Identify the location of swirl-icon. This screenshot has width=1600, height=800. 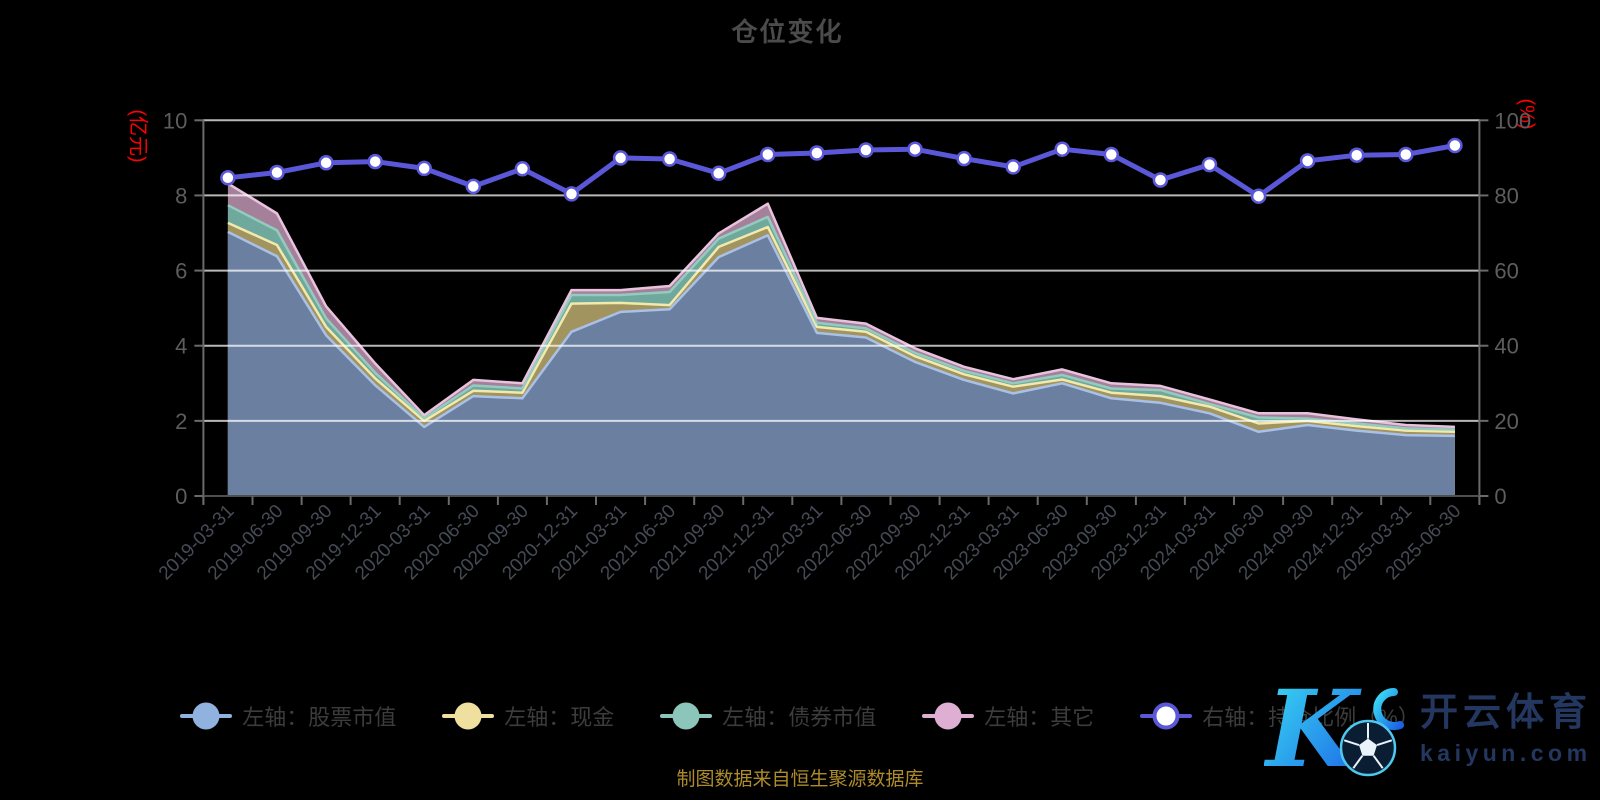
(1388, 709).